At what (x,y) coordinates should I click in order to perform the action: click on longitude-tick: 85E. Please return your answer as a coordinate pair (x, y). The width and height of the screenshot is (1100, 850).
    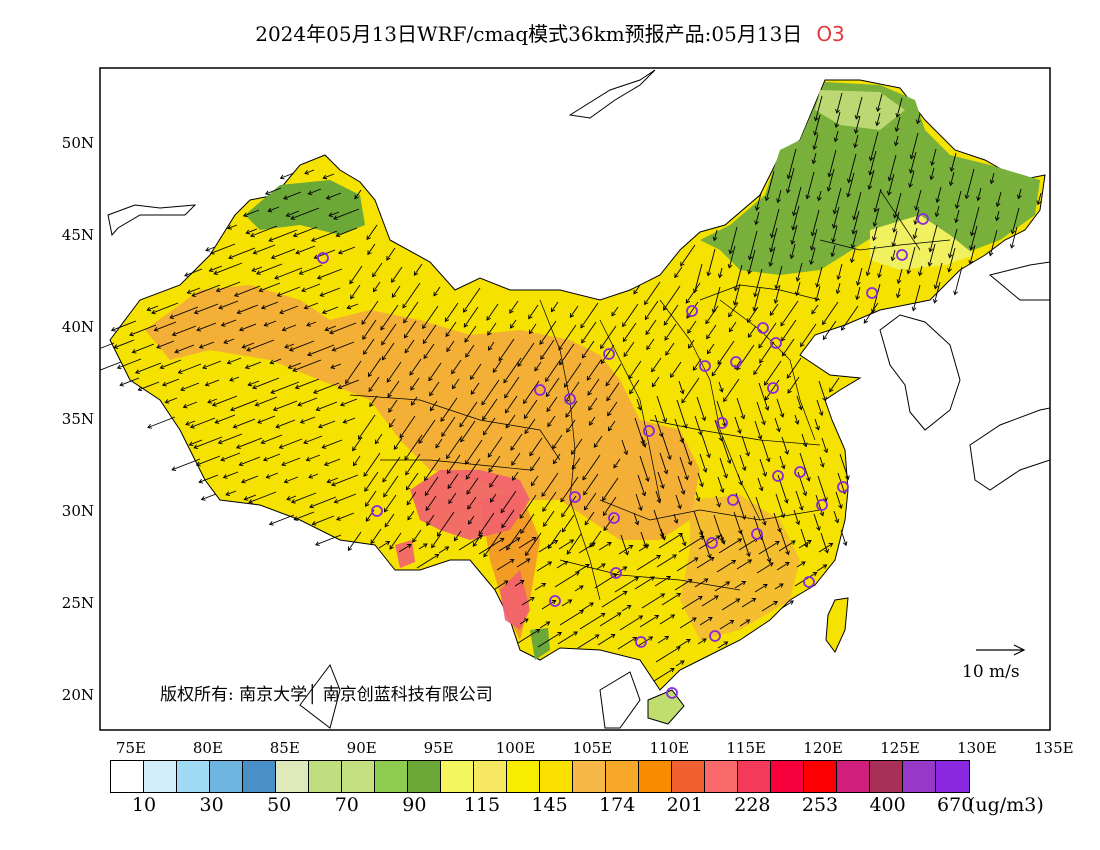
    Looking at the image, I should click on (284, 748).